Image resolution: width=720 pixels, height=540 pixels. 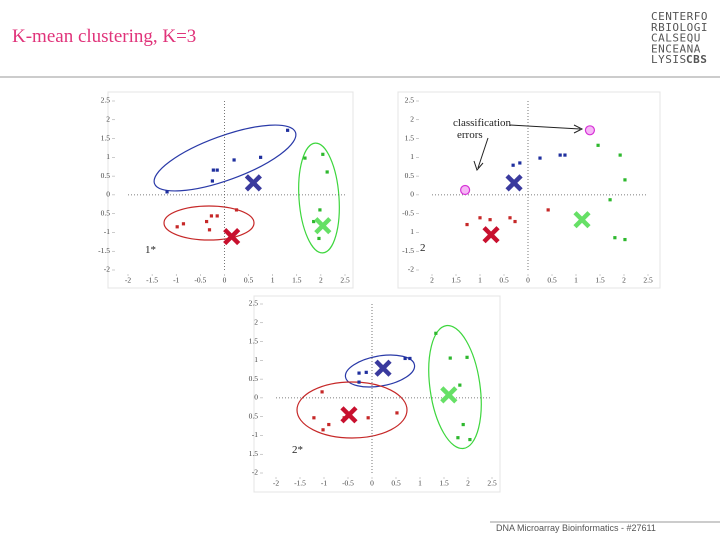 I want to click on y-tick-label: 0, so click(x=256, y=397).